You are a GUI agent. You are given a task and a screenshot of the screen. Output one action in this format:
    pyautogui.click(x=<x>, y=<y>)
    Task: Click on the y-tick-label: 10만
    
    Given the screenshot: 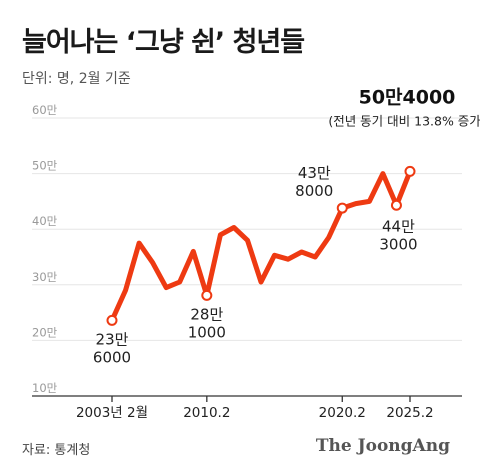 What is the action you would take?
    pyautogui.click(x=45, y=388)
    